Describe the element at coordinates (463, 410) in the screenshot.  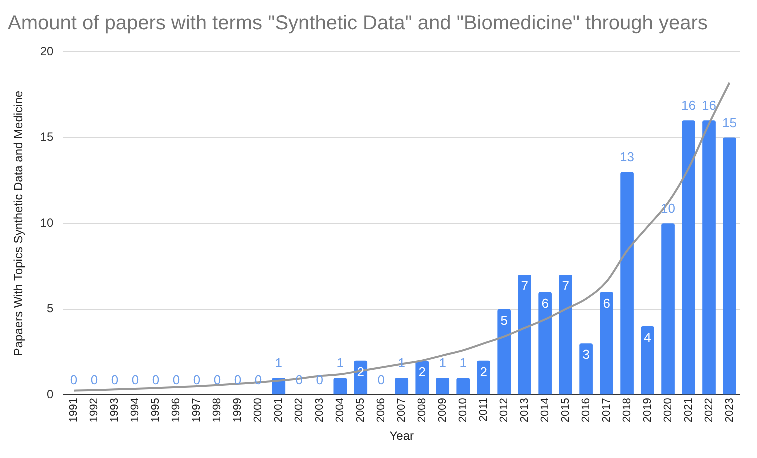
I see `x-tick-label: 2010` at that location.